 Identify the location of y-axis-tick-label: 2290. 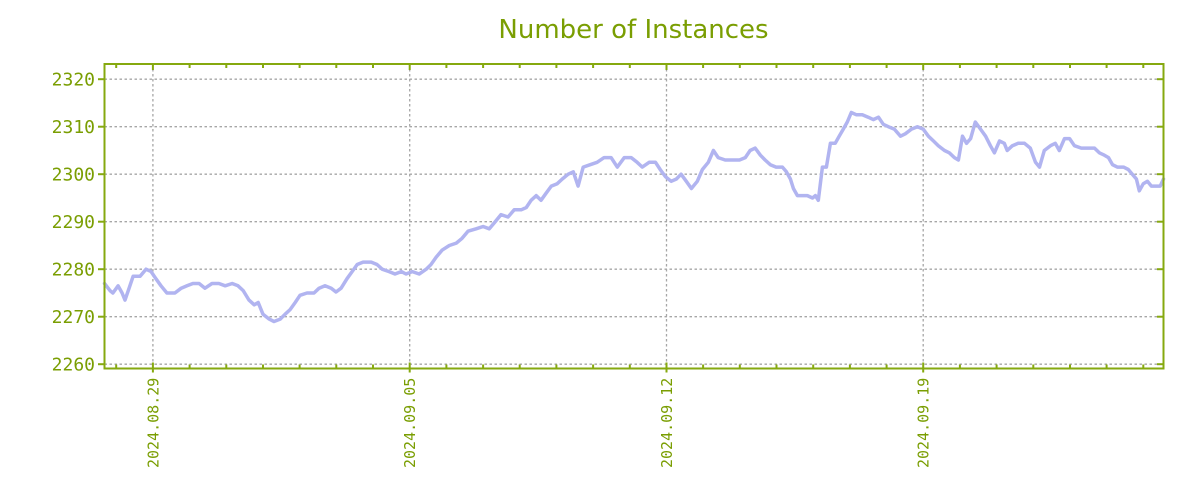
(73, 222).